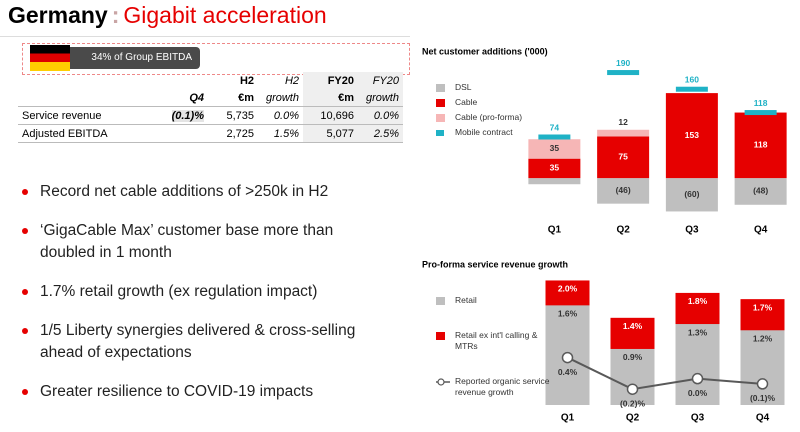 This screenshot has width=800, height=432. Describe the element at coordinates (172, 133) in the screenshot. I see `cell` at that location.